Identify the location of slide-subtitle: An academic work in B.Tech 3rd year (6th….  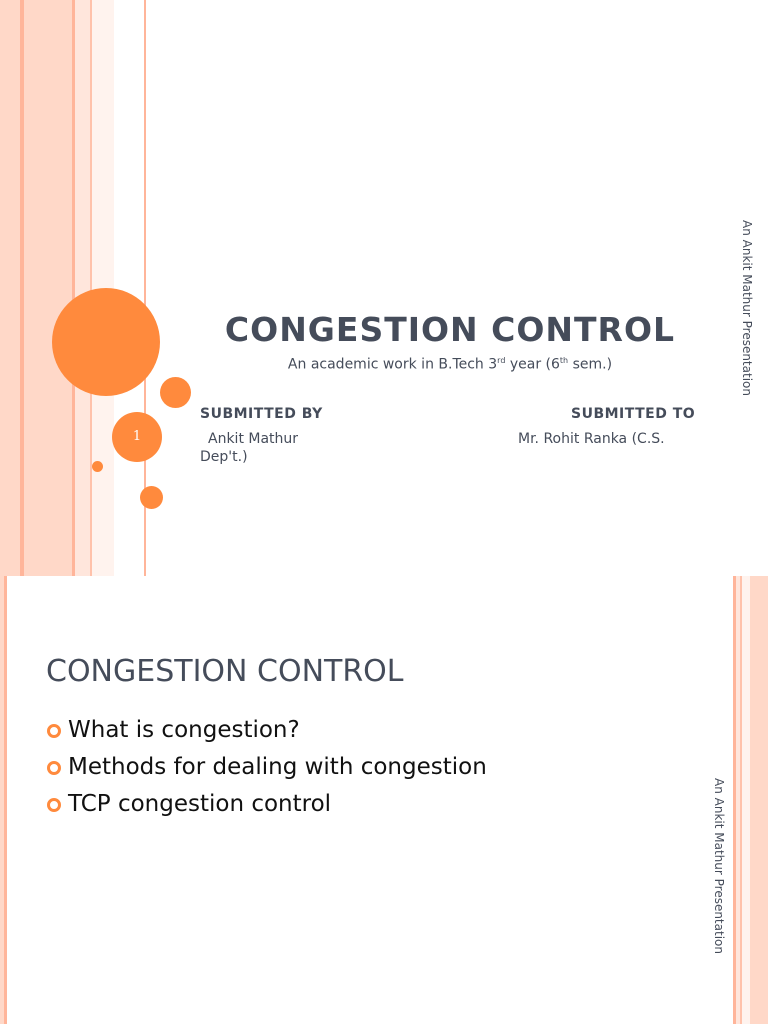
(450, 364).